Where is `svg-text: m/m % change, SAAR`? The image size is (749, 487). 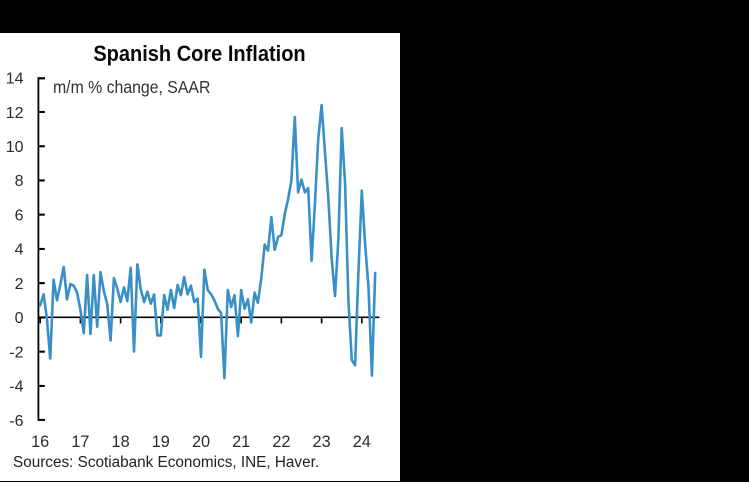
svg-text: m/m % change, SAAR is located at coordinates (131, 87).